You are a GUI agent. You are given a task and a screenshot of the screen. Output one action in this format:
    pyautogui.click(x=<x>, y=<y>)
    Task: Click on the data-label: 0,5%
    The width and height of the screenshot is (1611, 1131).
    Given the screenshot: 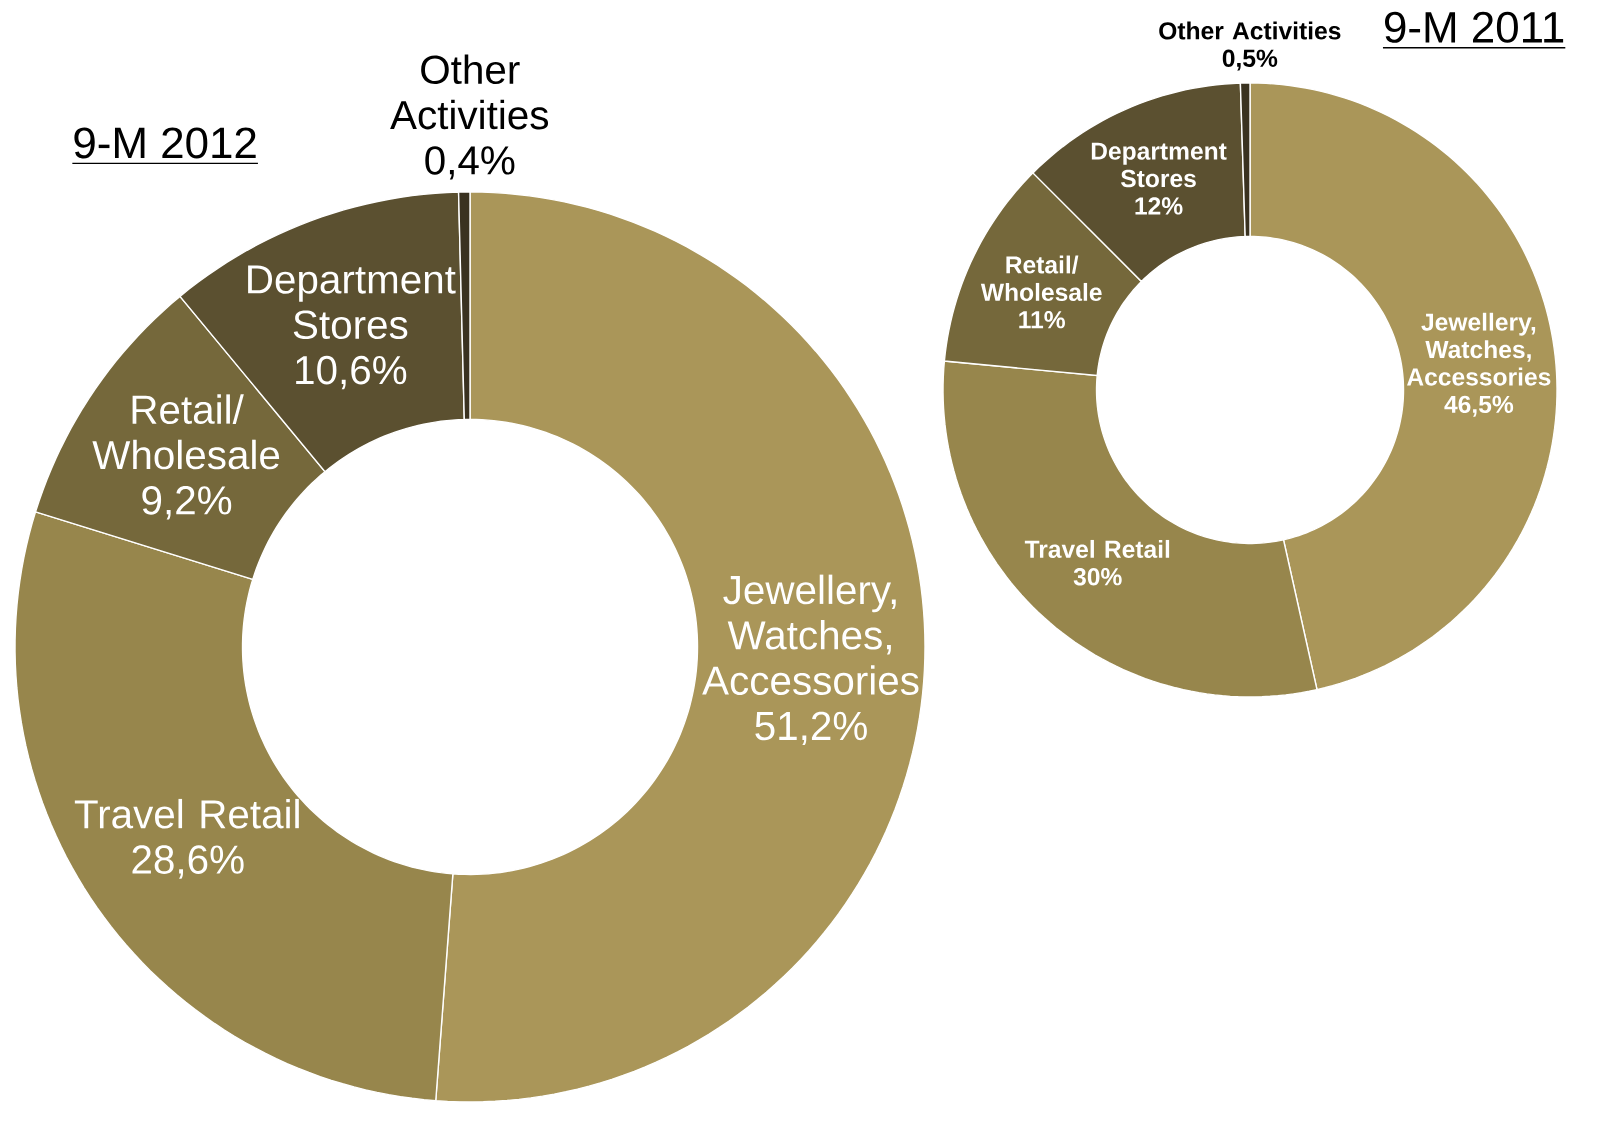 What is the action you would take?
    pyautogui.click(x=1250, y=60)
    